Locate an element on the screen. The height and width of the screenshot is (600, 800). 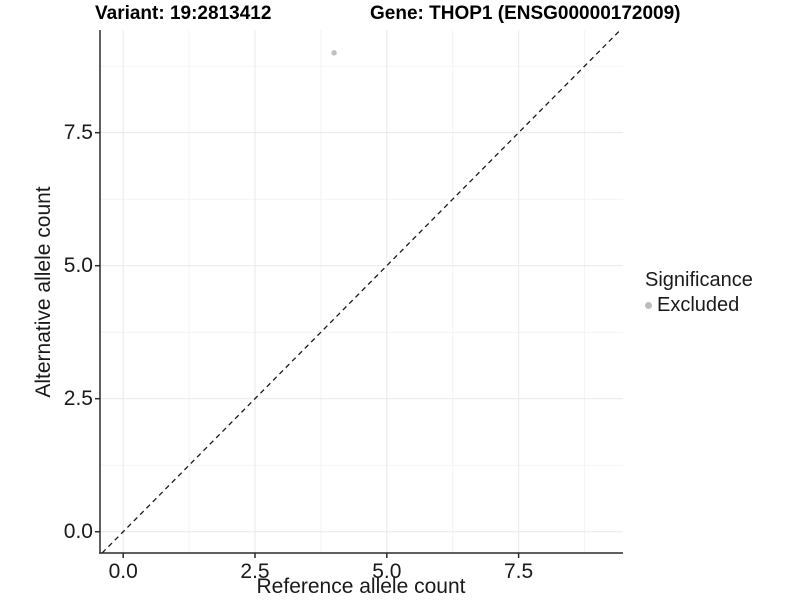
y-tick-label: 0.0 is located at coordinates (78, 531).